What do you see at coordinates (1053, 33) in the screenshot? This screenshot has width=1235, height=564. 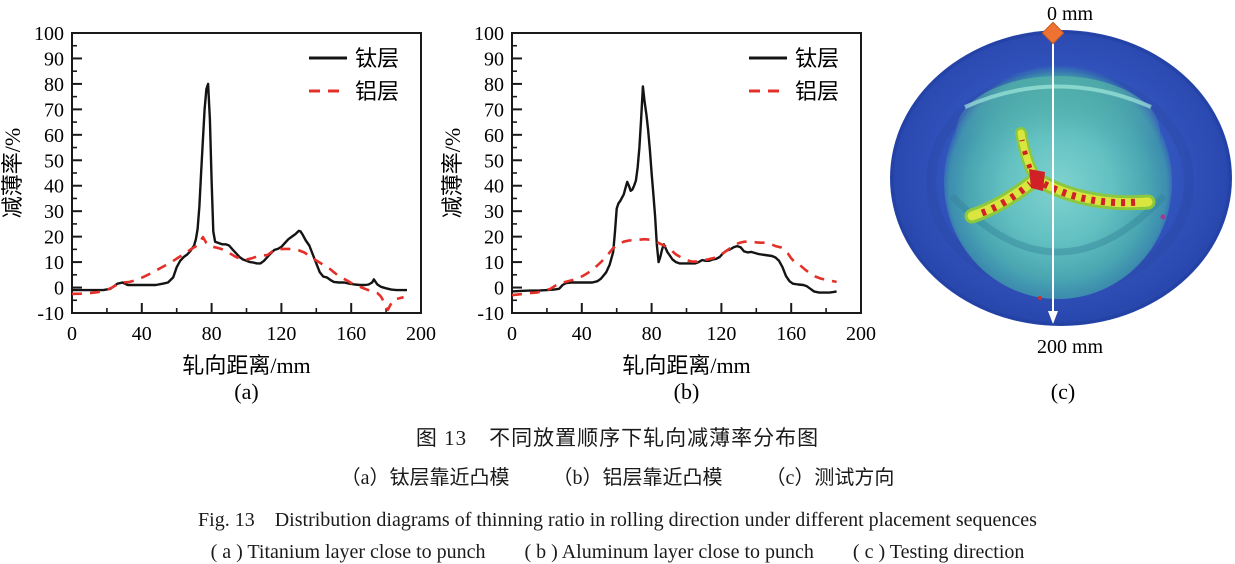 I see `start-diamond-icon` at bounding box center [1053, 33].